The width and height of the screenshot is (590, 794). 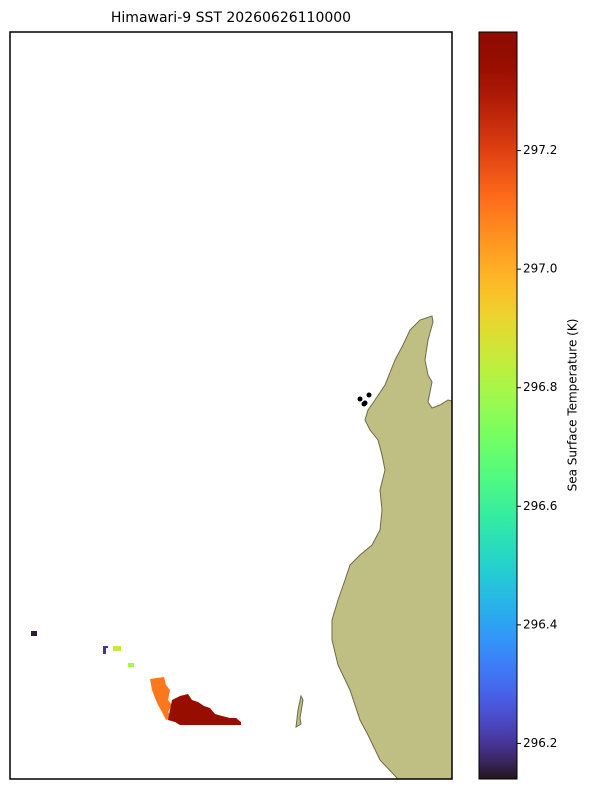 What do you see at coordinates (540, 624) in the screenshot?
I see `colorbar-tick-label: 296.4` at bounding box center [540, 624].